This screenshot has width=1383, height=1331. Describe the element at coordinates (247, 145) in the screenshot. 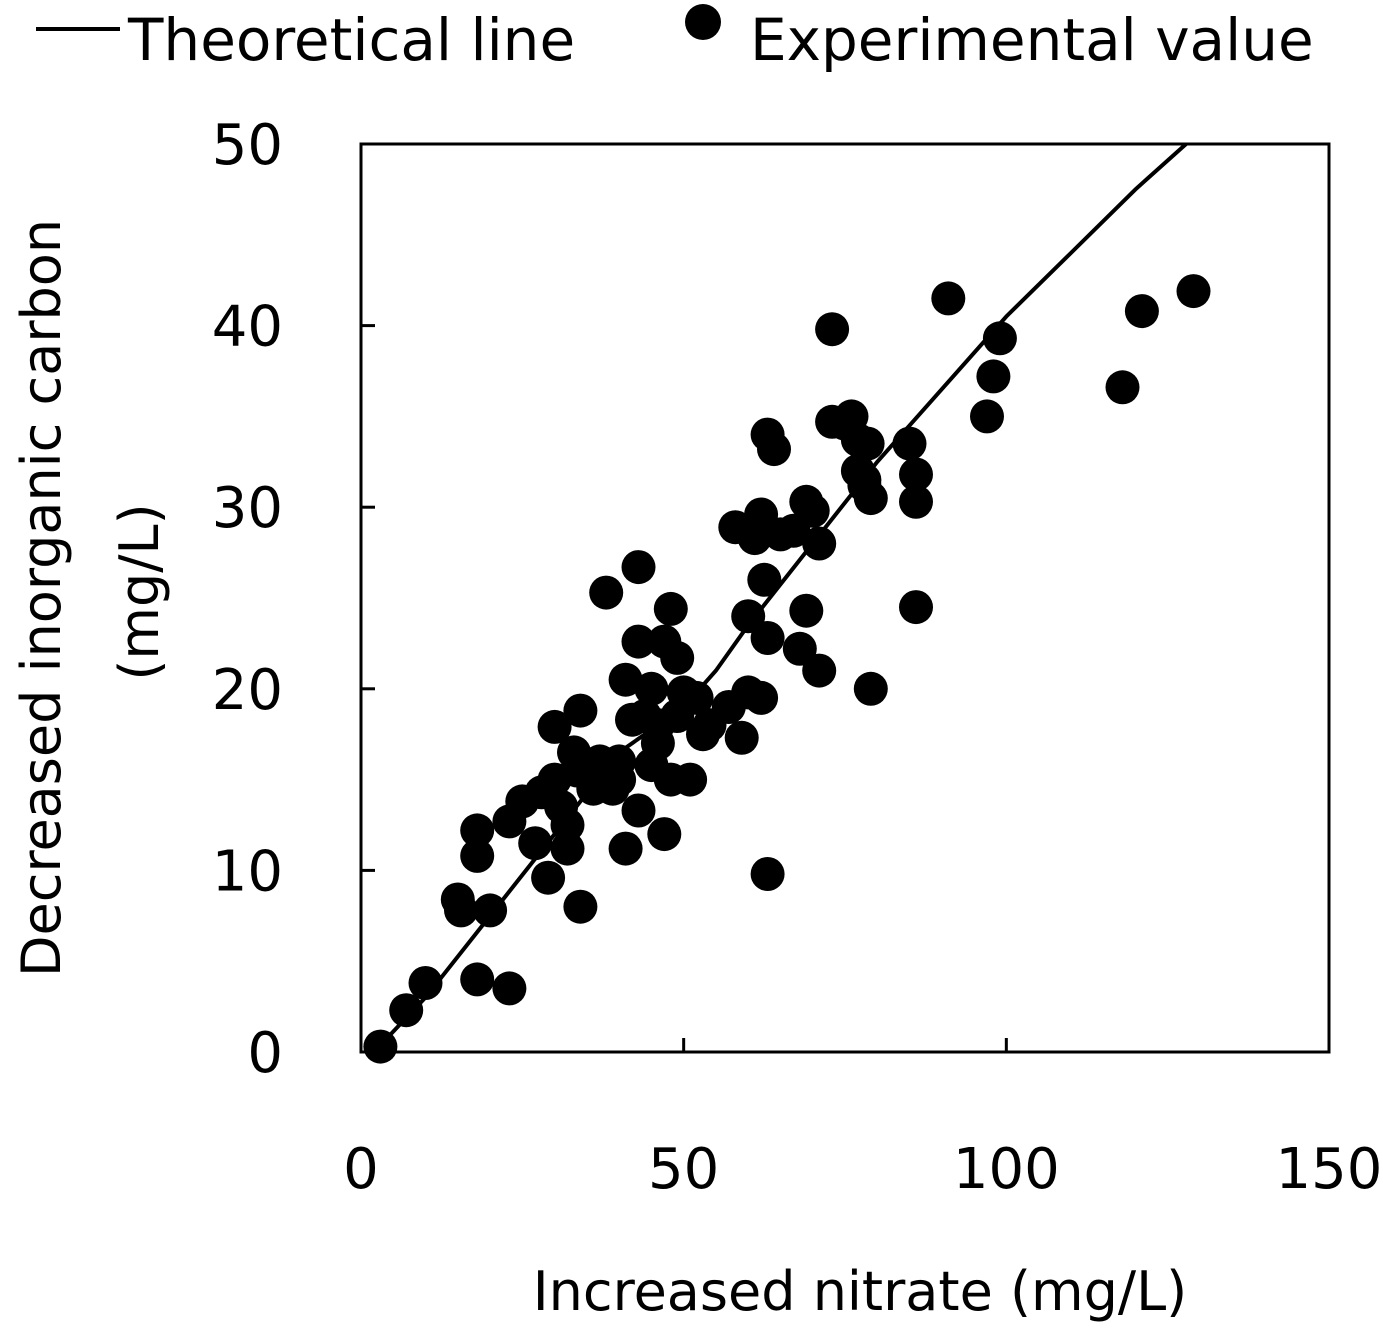

I see `y-tick-label: 50` at that location.